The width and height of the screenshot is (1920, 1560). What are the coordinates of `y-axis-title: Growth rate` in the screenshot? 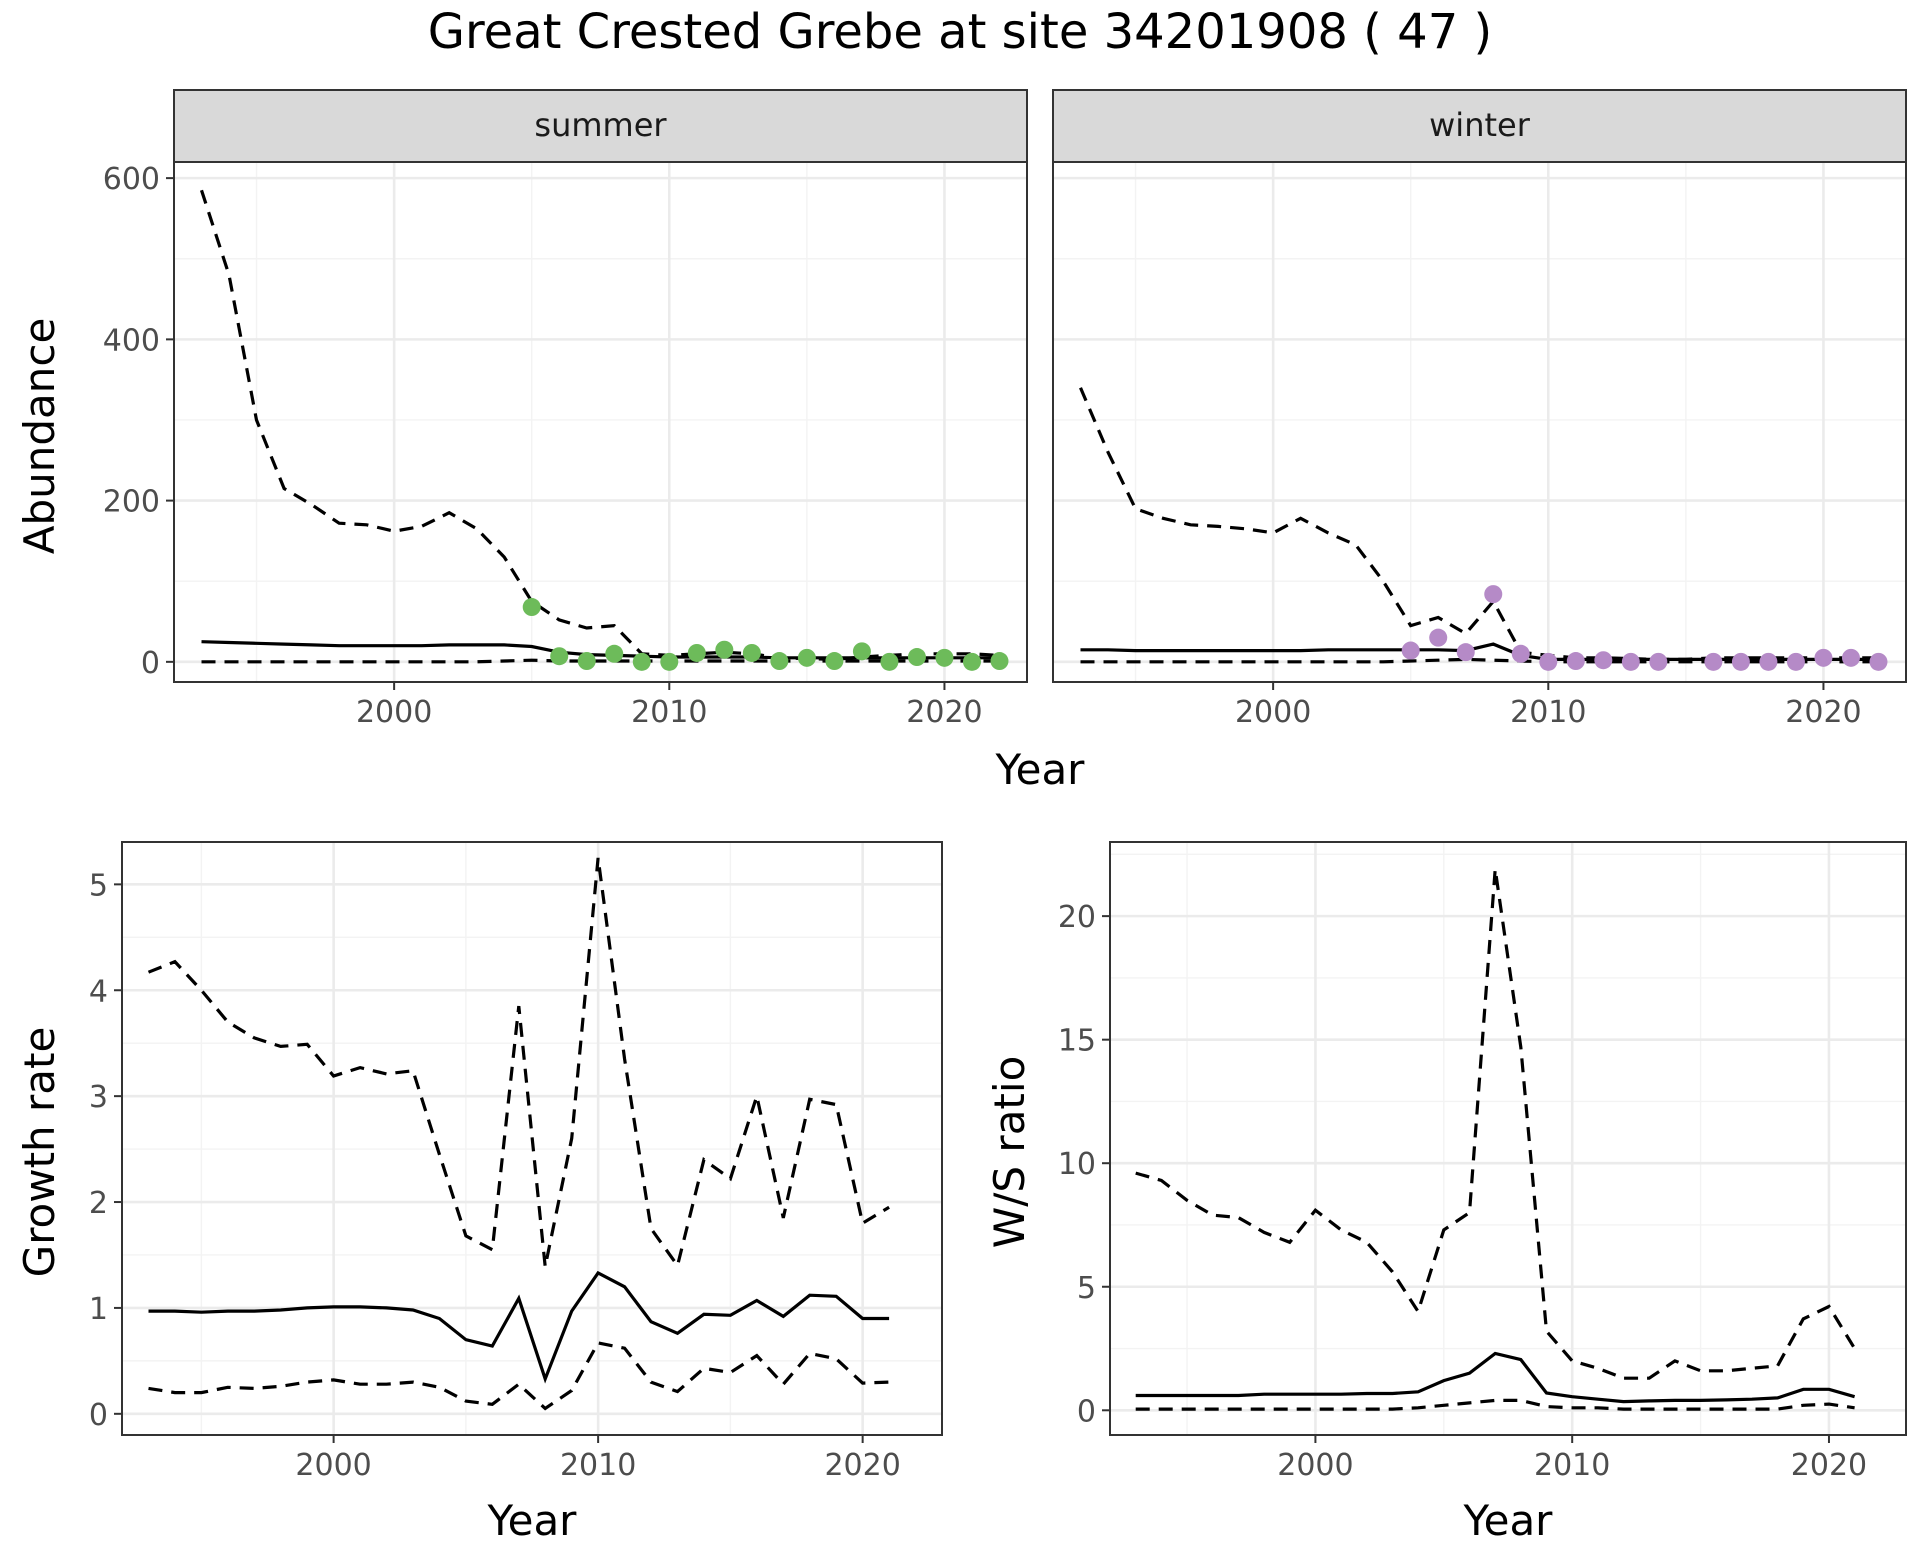 It's located at (39, 1152).